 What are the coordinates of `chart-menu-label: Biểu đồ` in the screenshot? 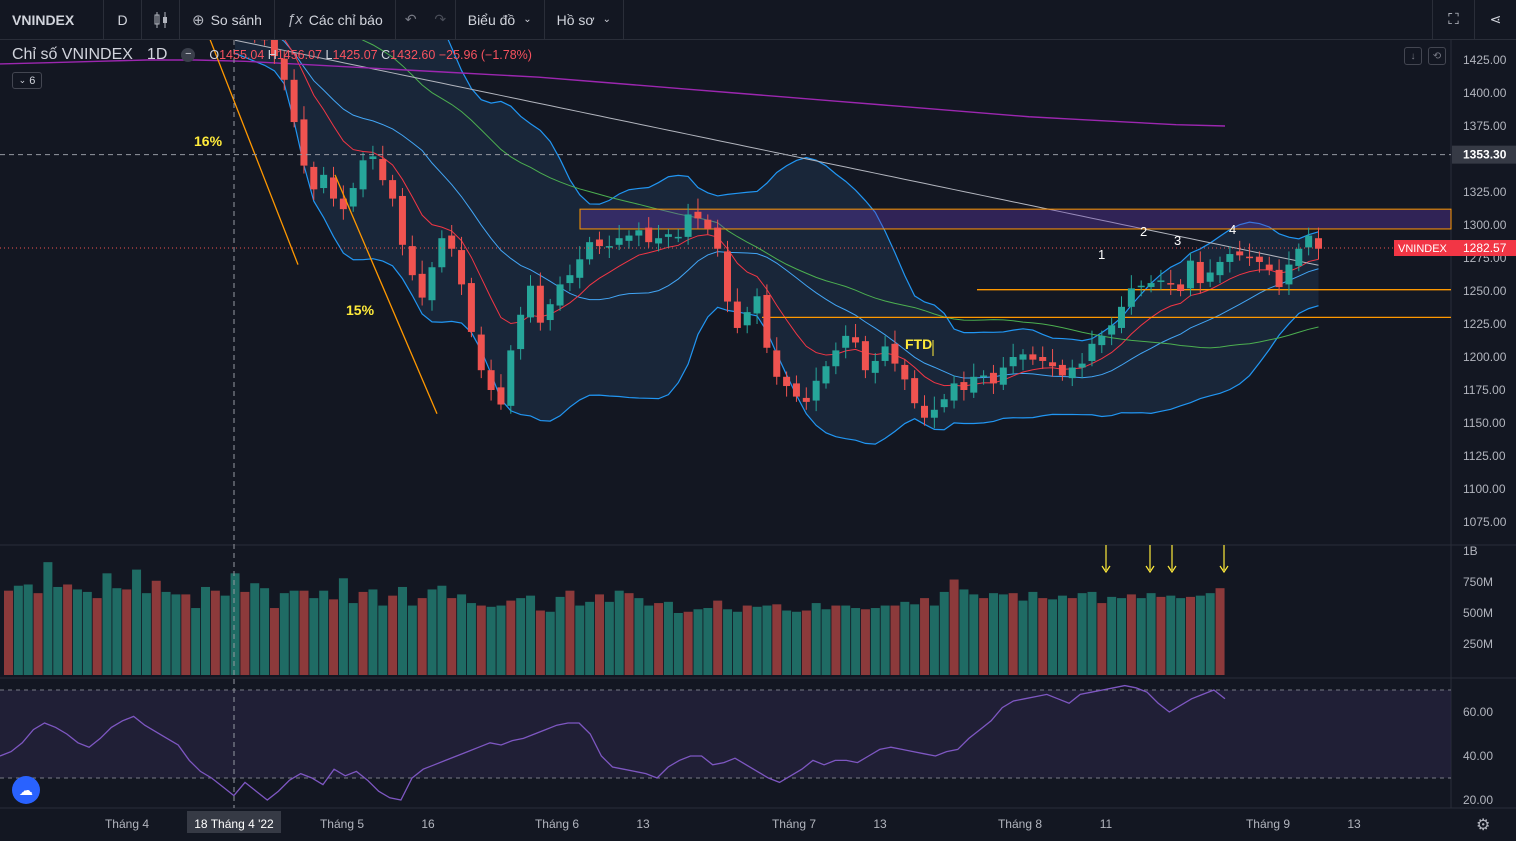 It's located at (491, 19).